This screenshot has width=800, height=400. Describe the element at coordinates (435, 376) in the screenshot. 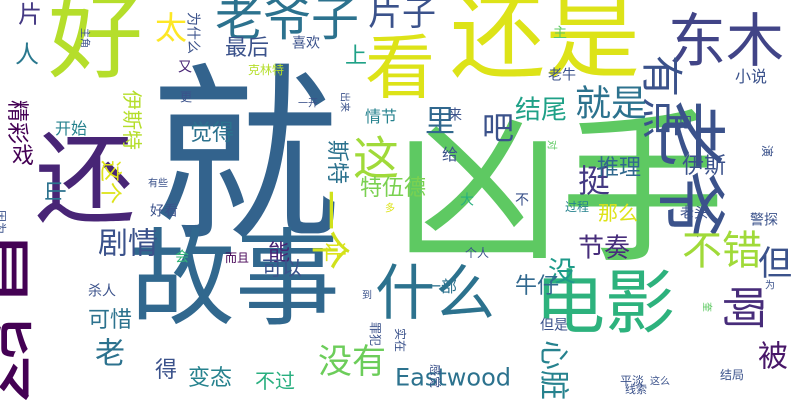

I see `cloud-word: 感觉` at that location.